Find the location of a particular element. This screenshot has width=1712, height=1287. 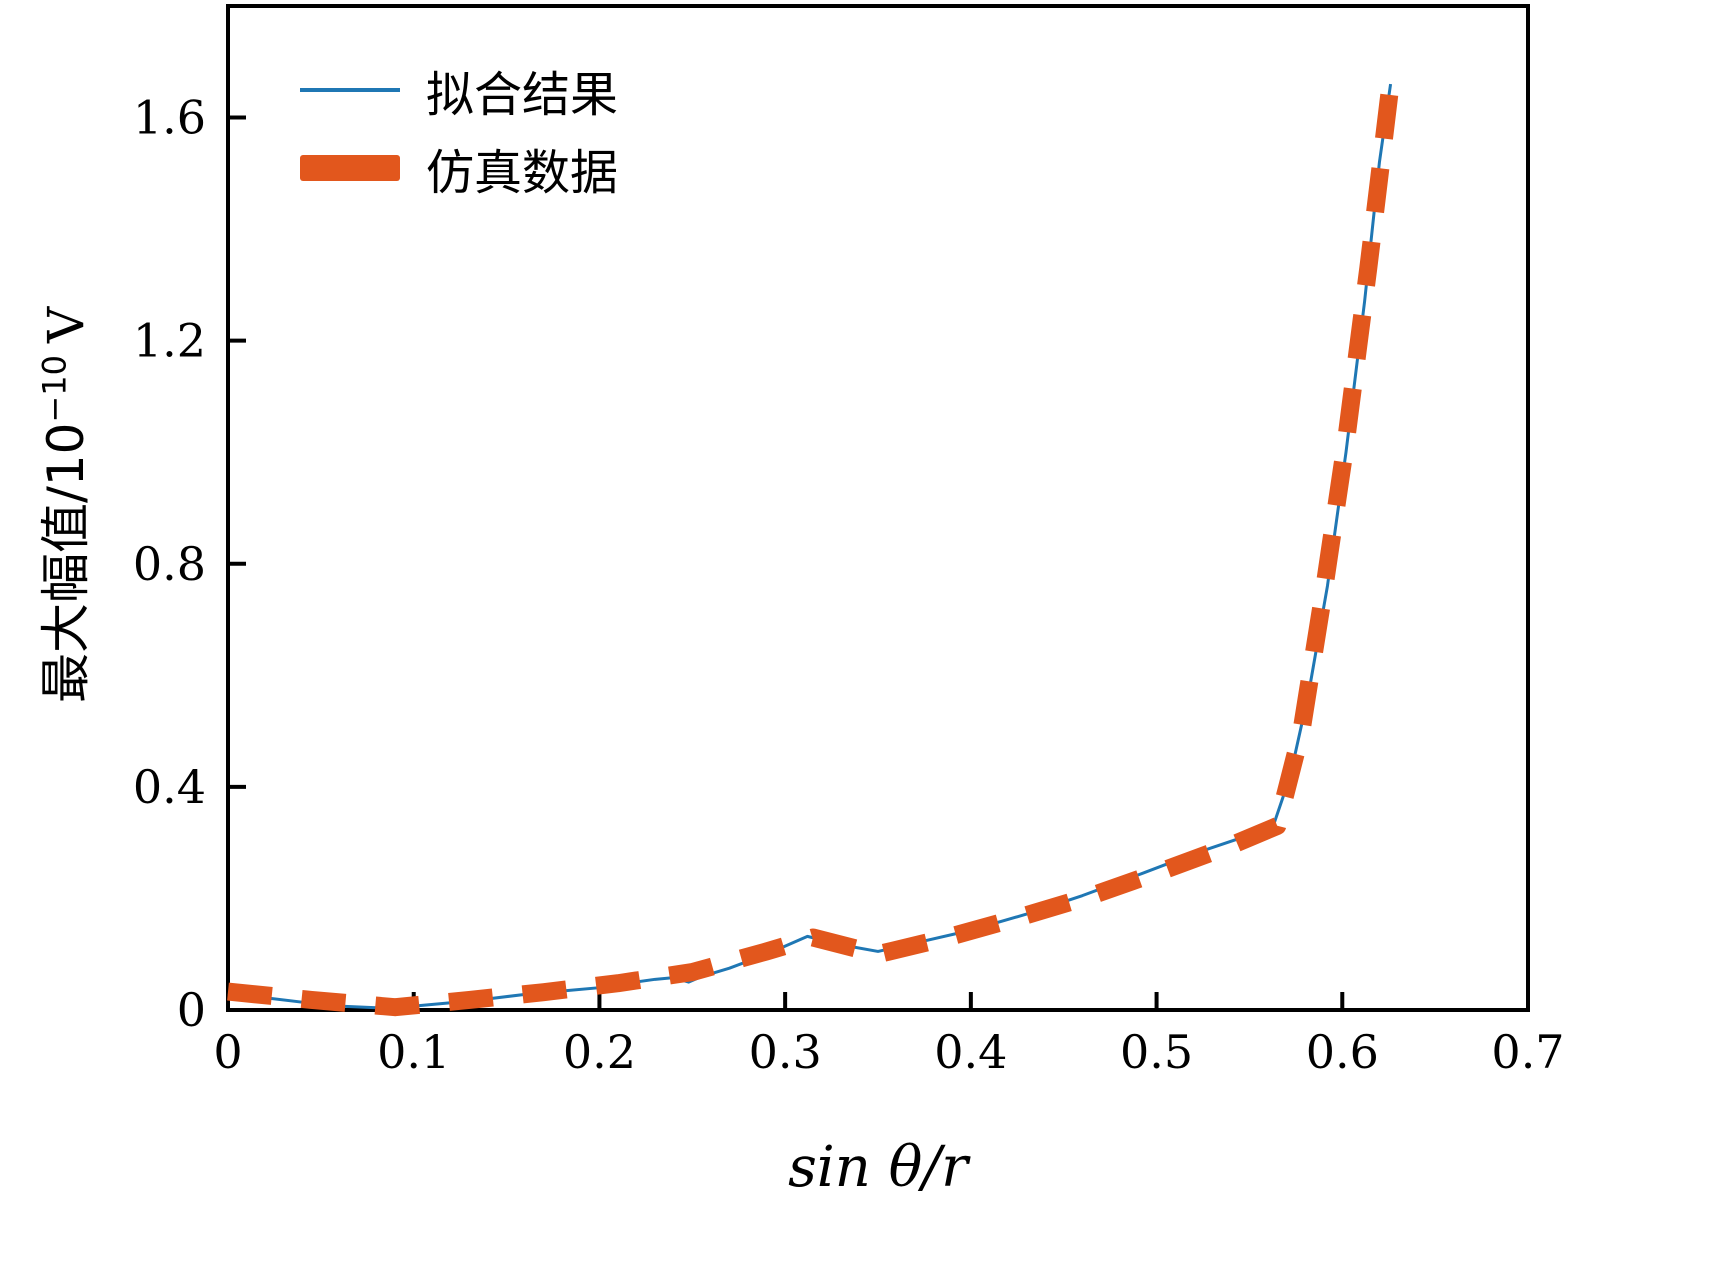

x-axis-label: sin θ/r is located at coordinates (878, 1167).